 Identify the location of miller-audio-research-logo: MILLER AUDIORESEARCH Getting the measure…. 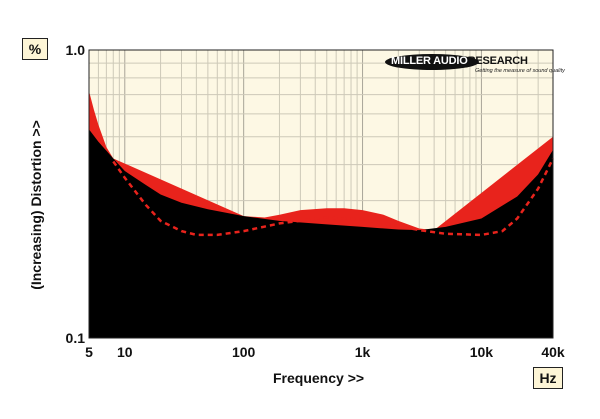
(475, 65).